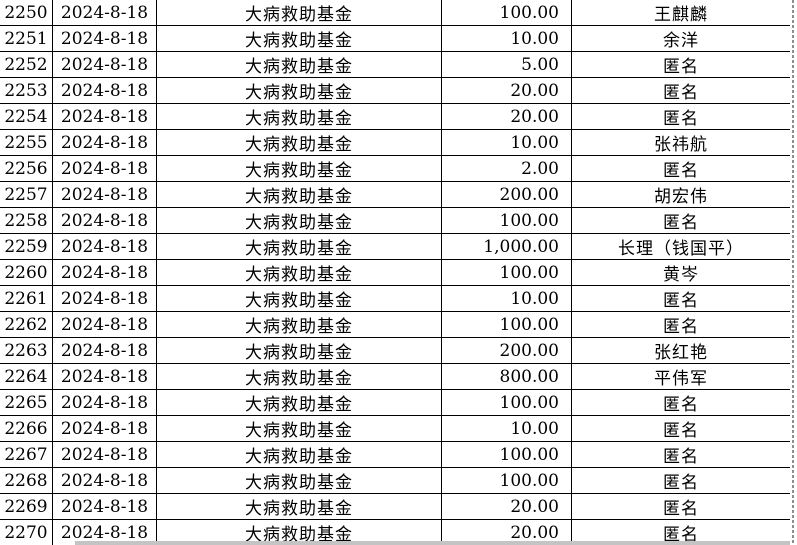  What do you see at coordinates (681, 15) in the screenshot?
I see `cell-donor-name: 王麒麟` at bounding box center [681, 15].